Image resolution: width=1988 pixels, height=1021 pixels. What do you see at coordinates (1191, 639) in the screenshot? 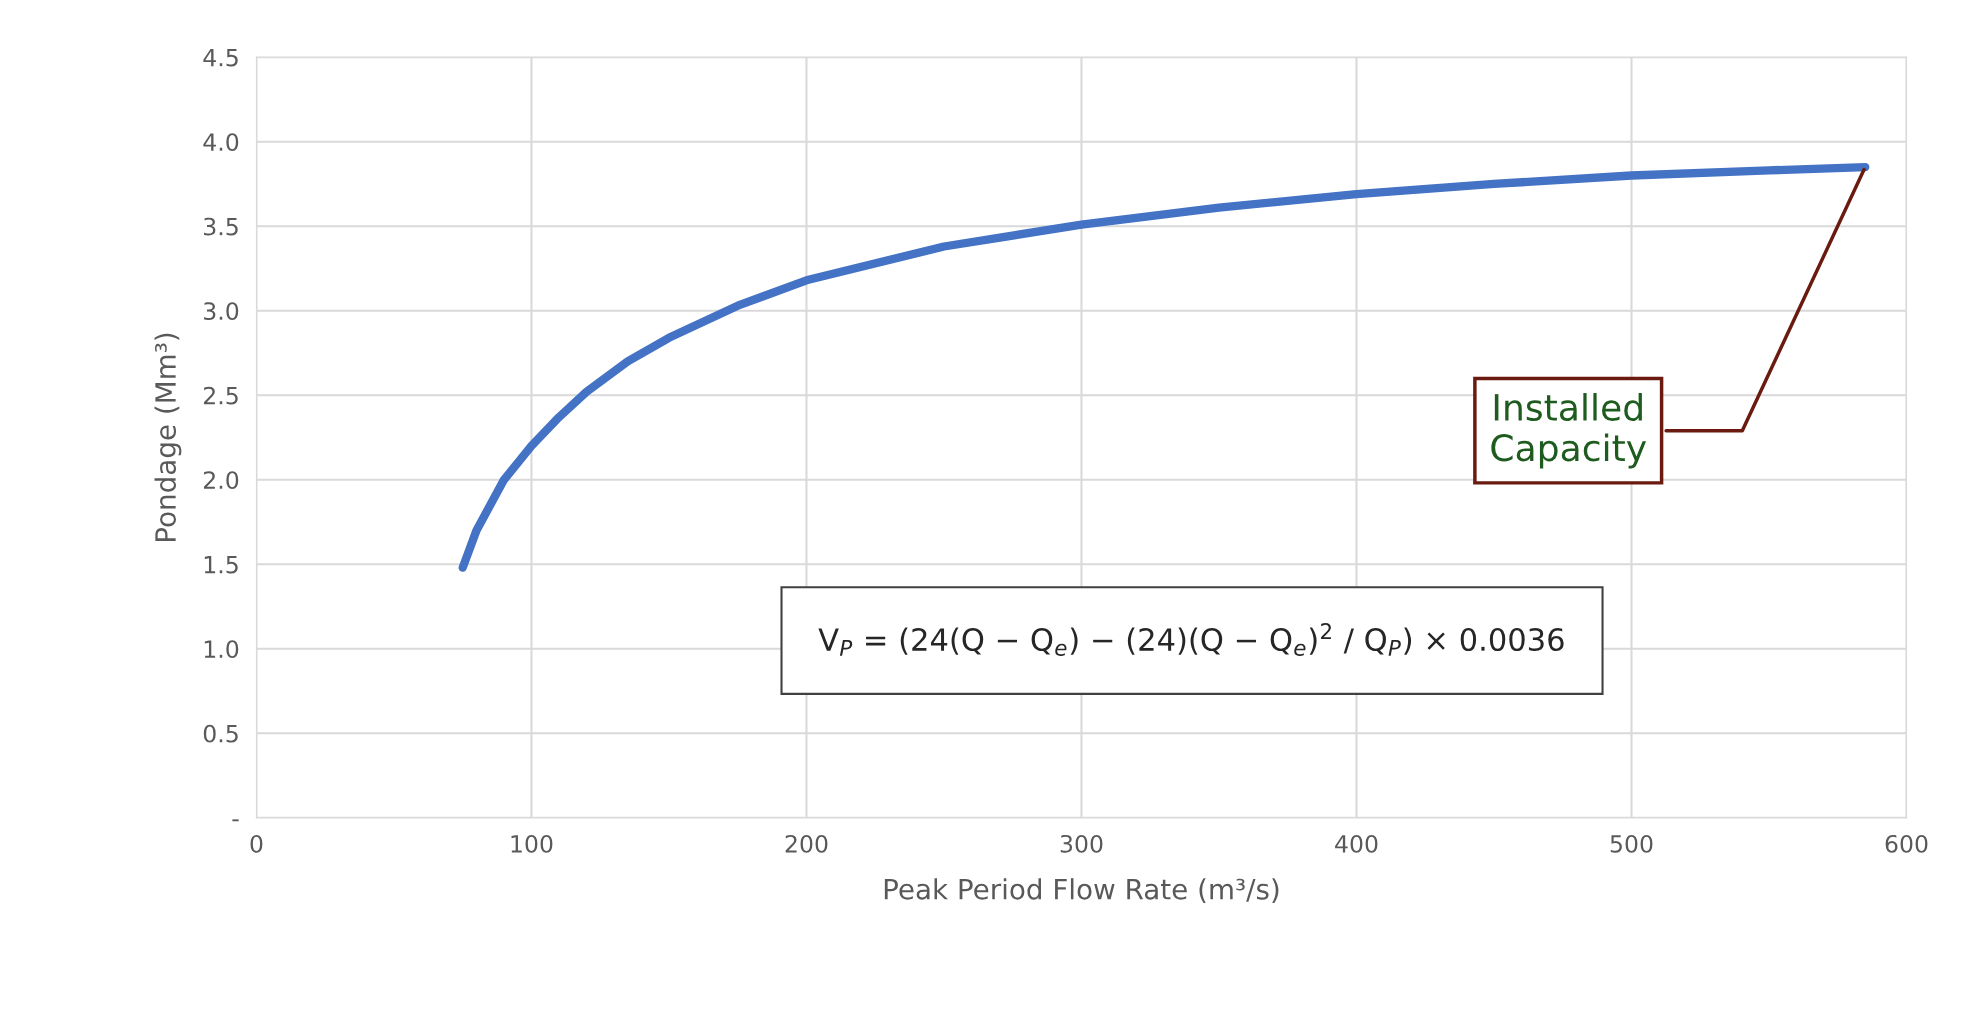
I see `text: V$_{P}$ = (24(Q − Q$_{e}$) − (24)(Q − Q$_{e}$)$^{2}$ / Q$_{P}$) × 0.0036` at bounding box center [1191, 639].